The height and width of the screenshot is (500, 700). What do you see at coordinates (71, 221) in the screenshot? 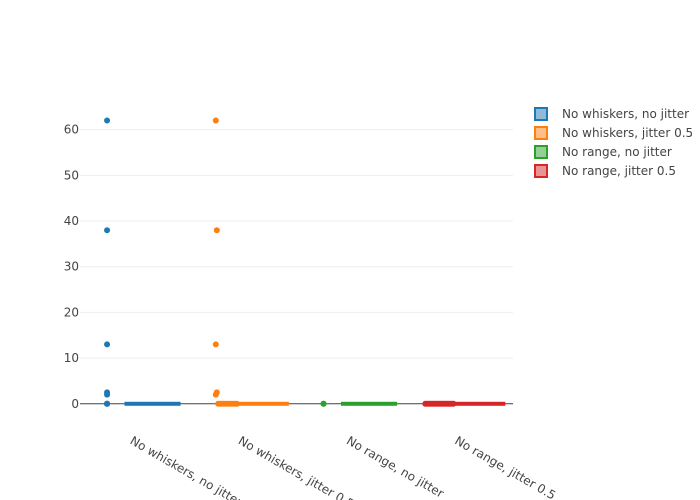
I see `y-tick-label: 40` at bounding box center [71, 221].